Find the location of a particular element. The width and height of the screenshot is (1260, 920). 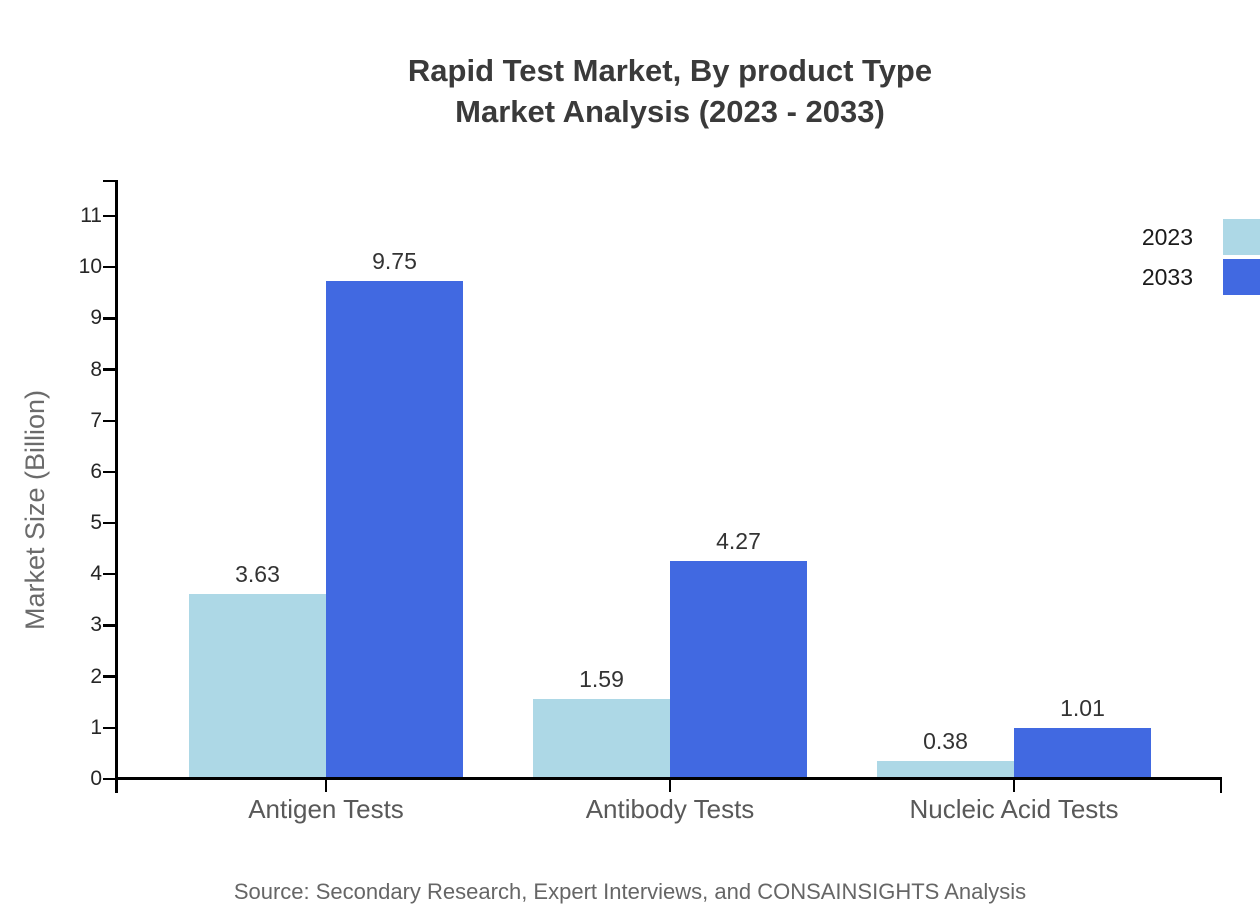

chart-title-line-2: Market Analysis (2023 - 2033) is located at coordinates (670, 111).